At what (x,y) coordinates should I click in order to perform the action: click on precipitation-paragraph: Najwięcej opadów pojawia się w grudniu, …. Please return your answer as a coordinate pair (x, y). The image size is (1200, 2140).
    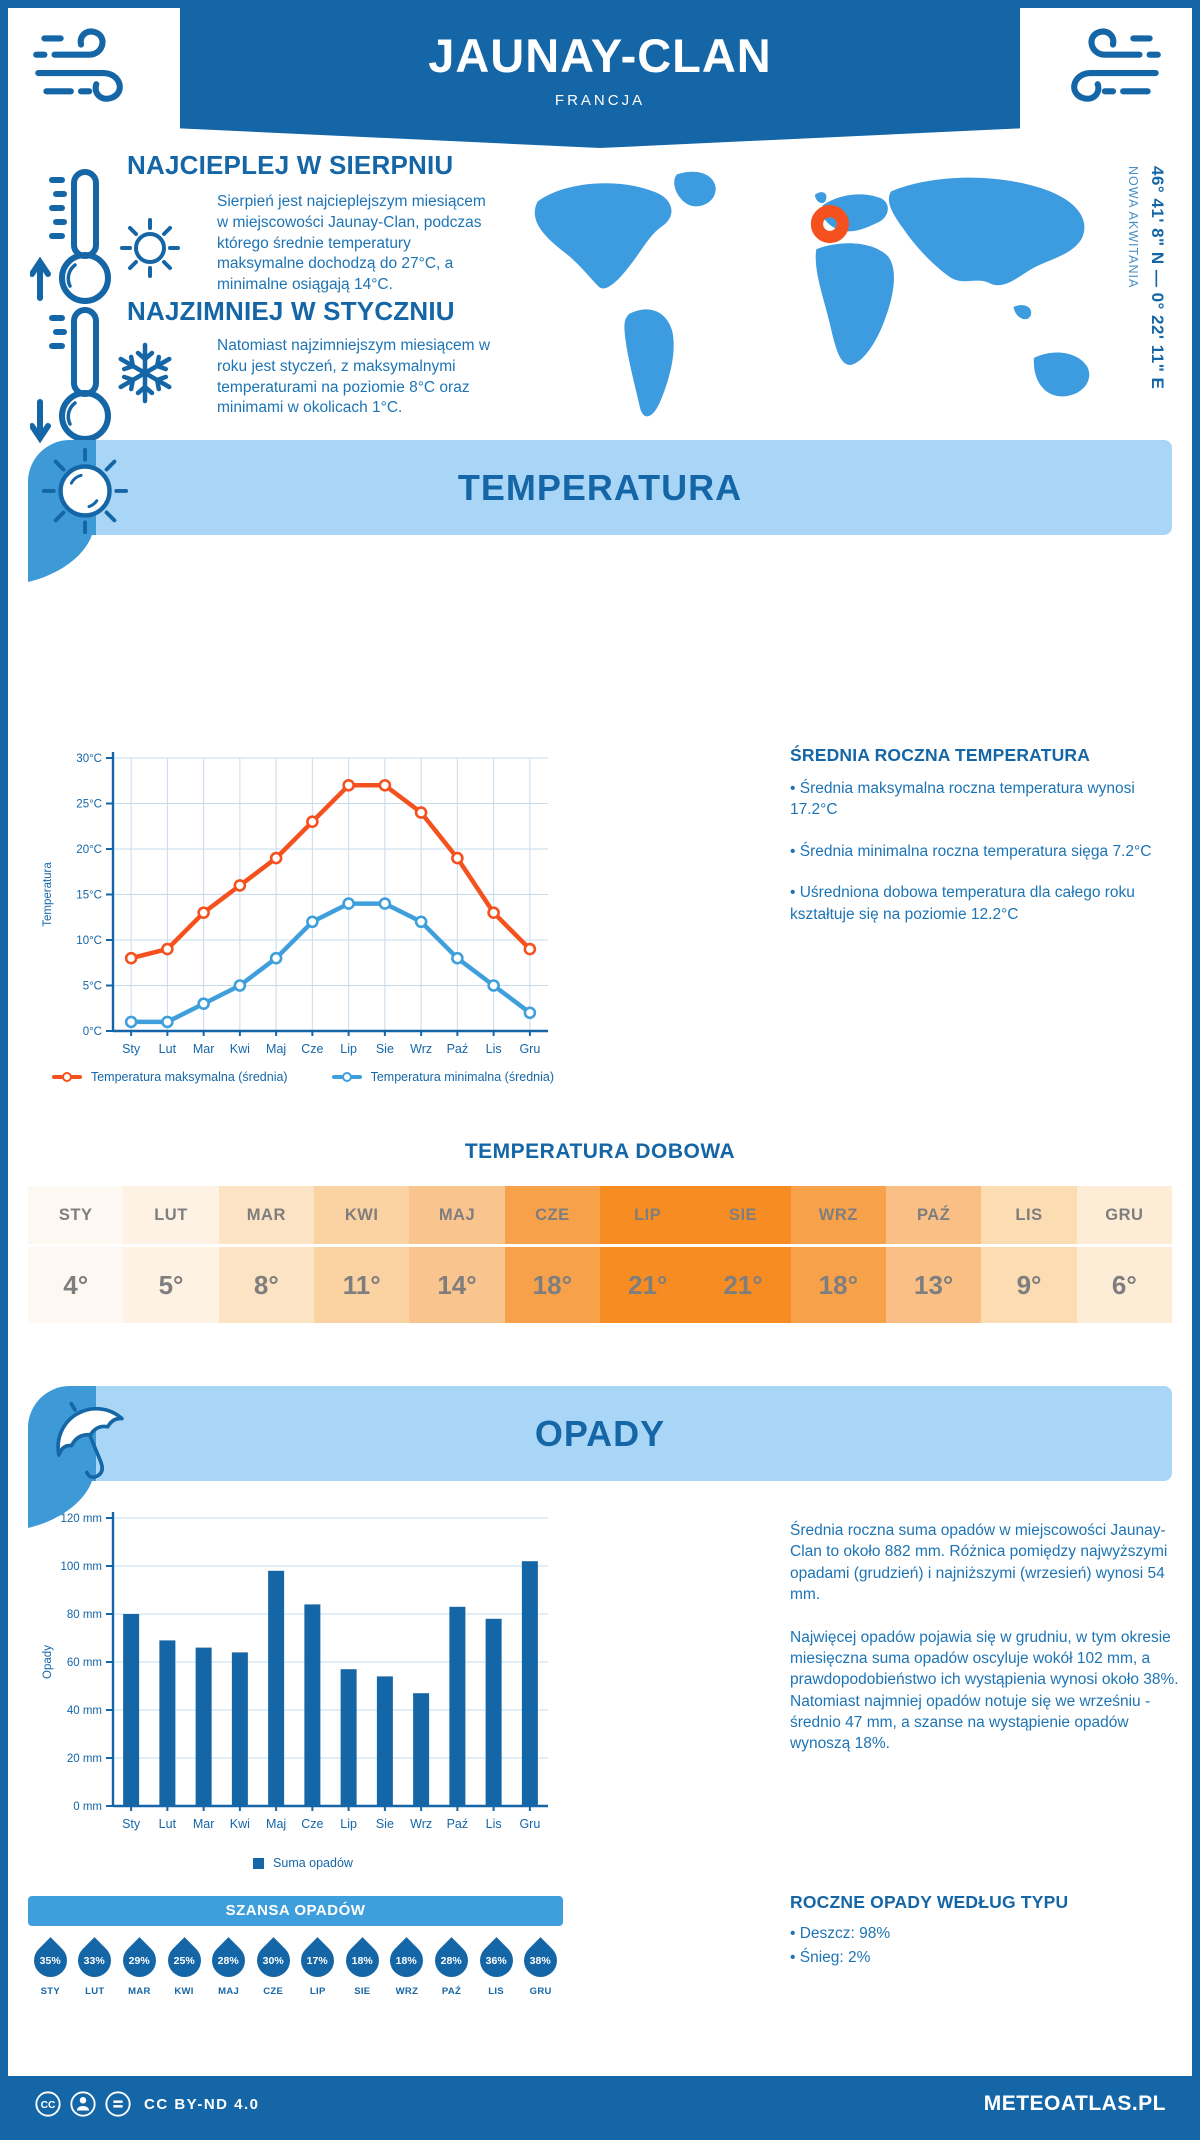
    Looking at the image, I should click on (984, 1690).